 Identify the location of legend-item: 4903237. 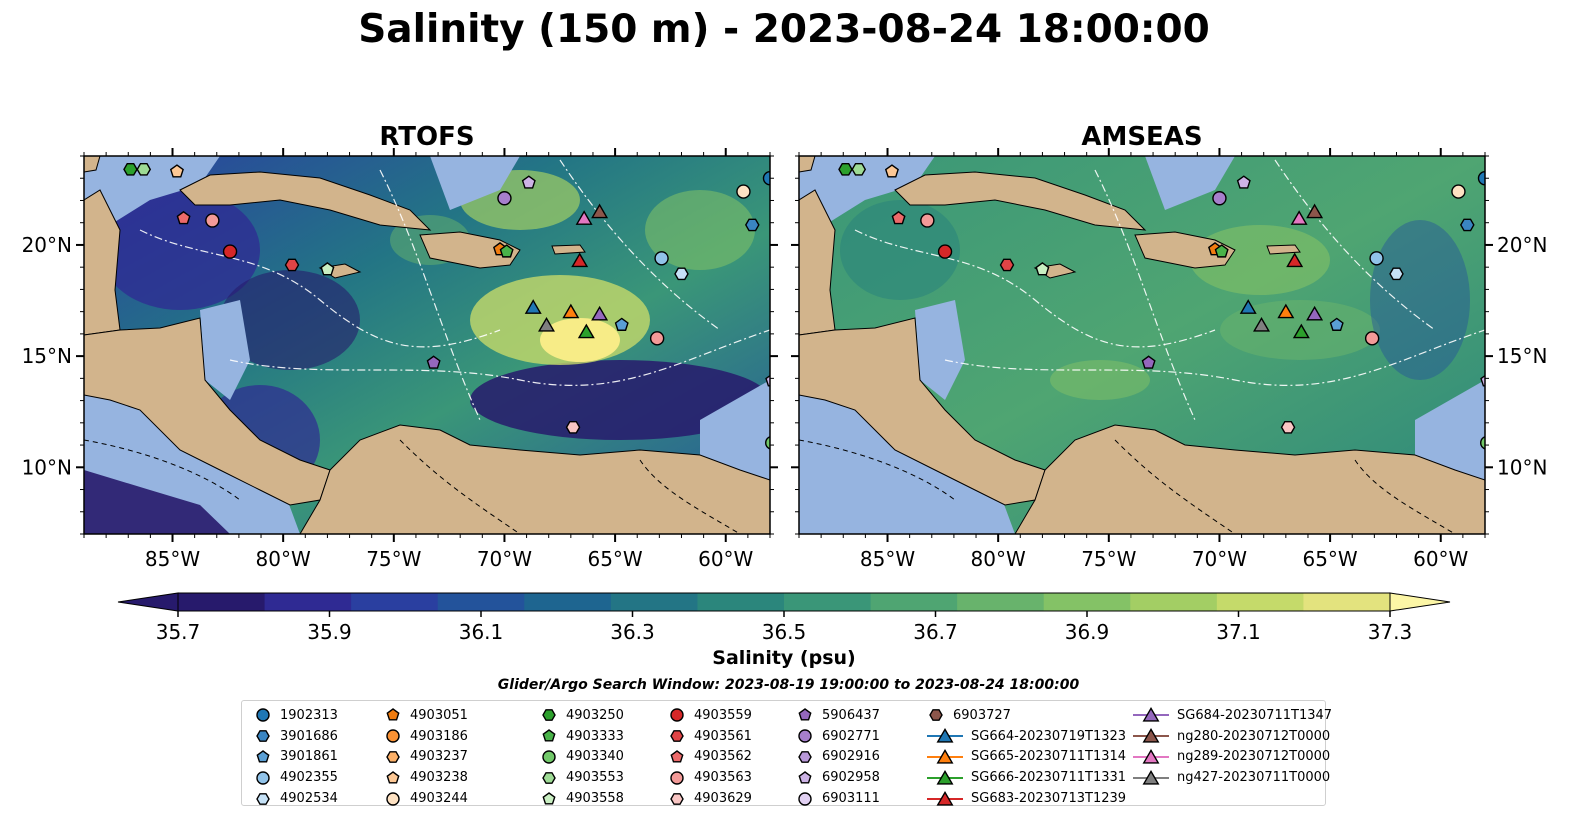
(425, 757).